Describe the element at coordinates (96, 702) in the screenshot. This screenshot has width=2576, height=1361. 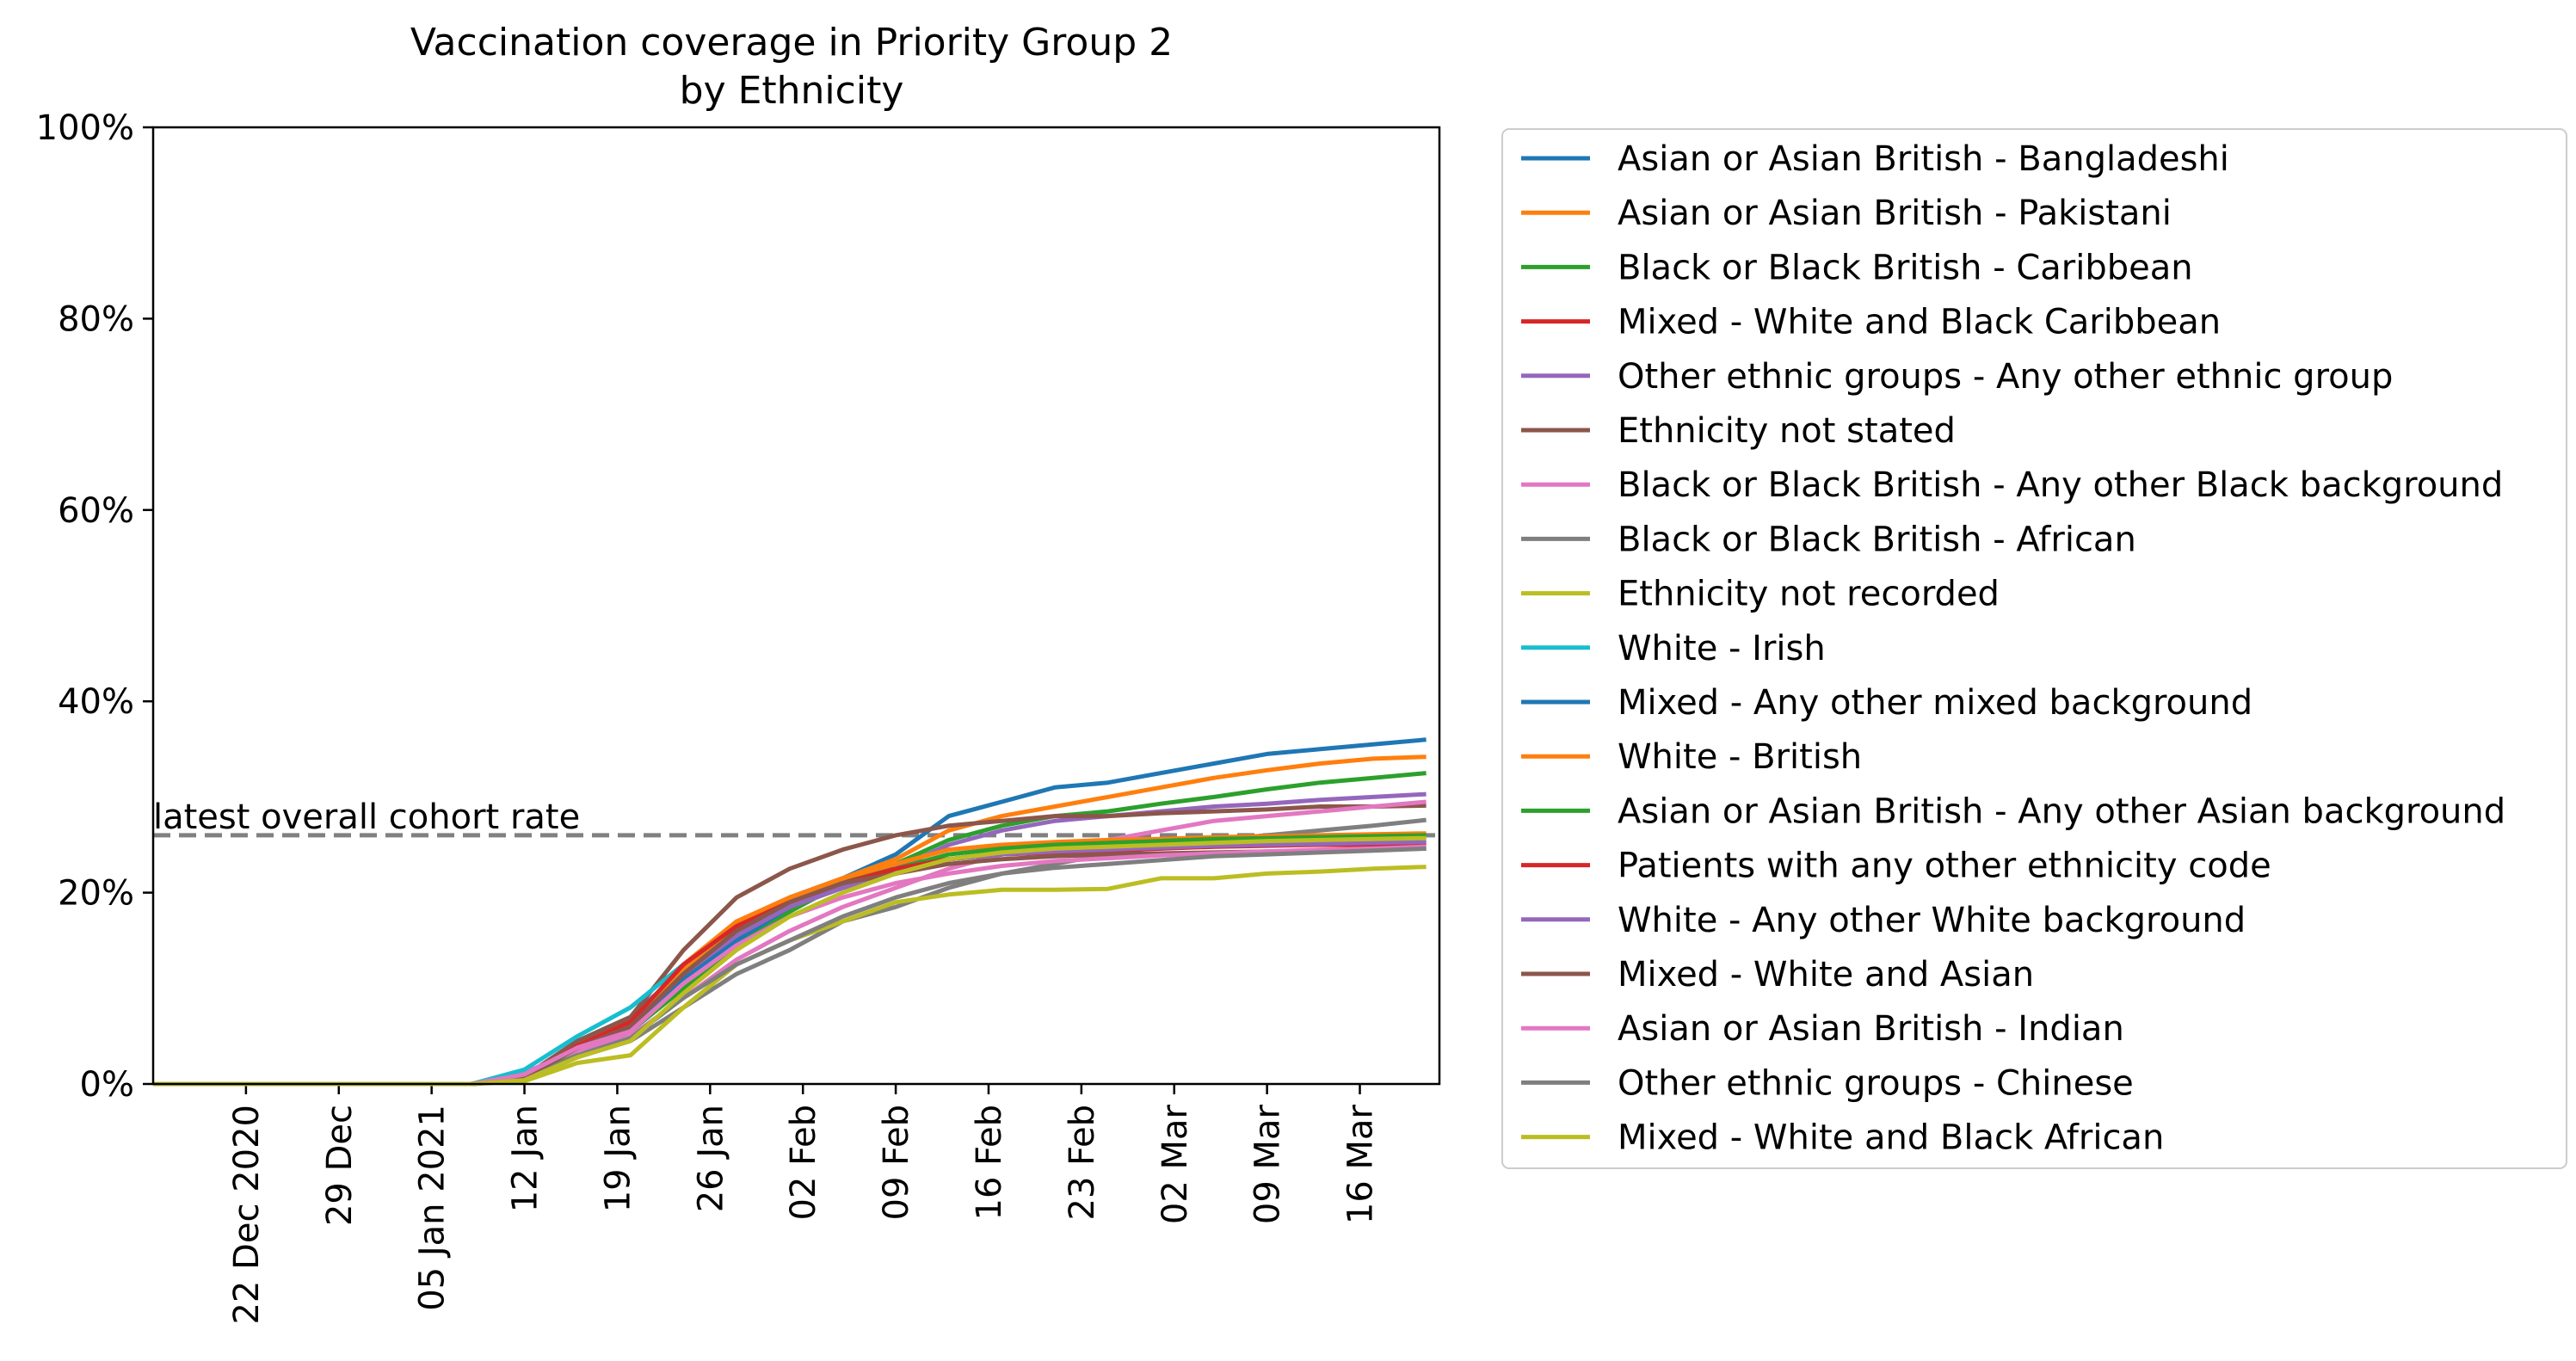
I see `y-tick-label: 40%` at that location.